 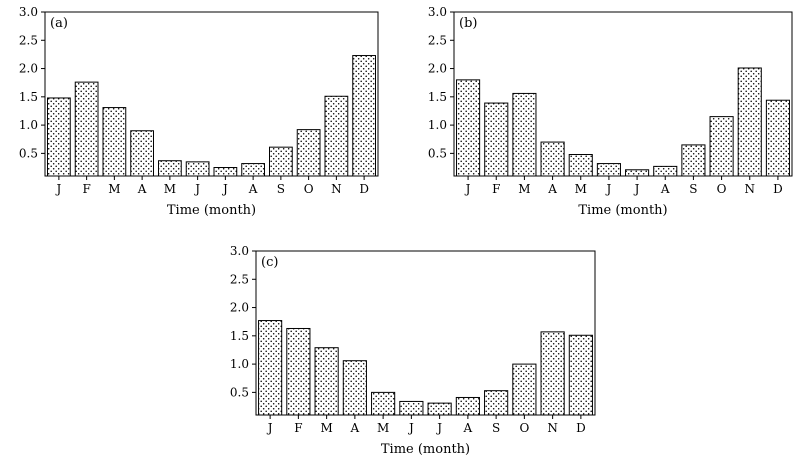 What do you see at coordinates (778, 189) in the screenshot?
I see `panel-b-x-tick-label: D` at bounding box center [778, 189].